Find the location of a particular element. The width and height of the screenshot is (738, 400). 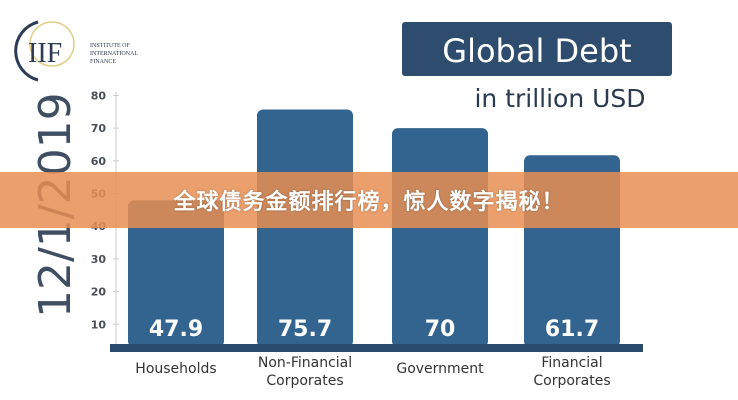

logo-arc is located at coordinates (26, 51).